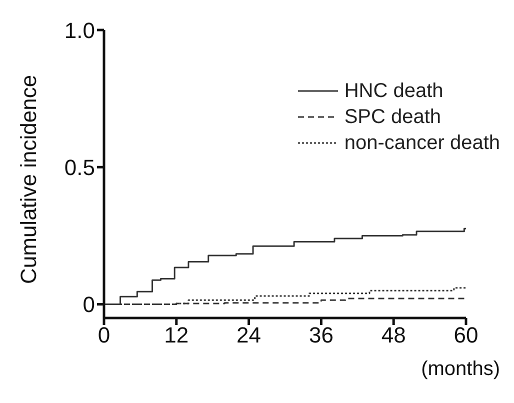  I want to click on x-tick-label: 24, so click(249, 335).